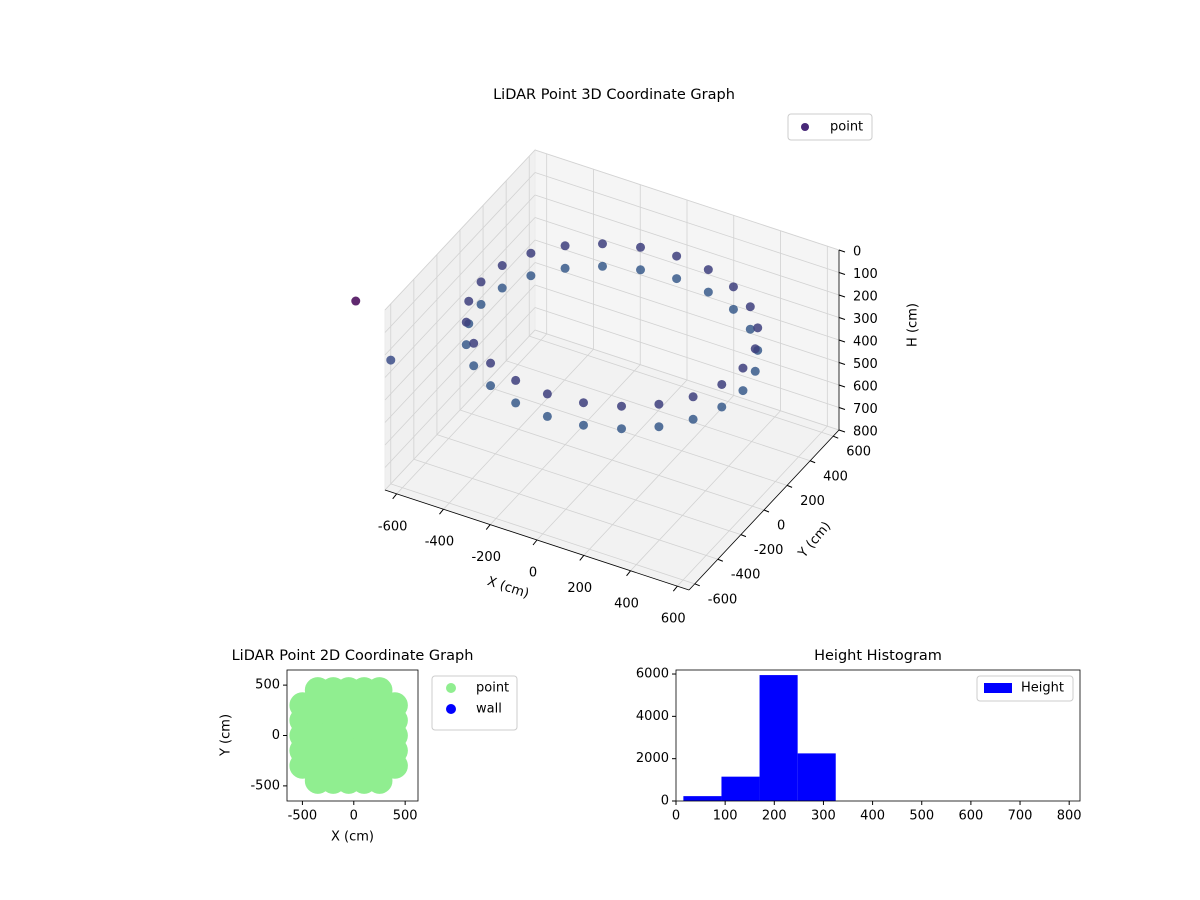  What do you see at coordinates (865, 409) in the screenshot?
I see `z-tick-label: 700` at bounding box center [865, 409].